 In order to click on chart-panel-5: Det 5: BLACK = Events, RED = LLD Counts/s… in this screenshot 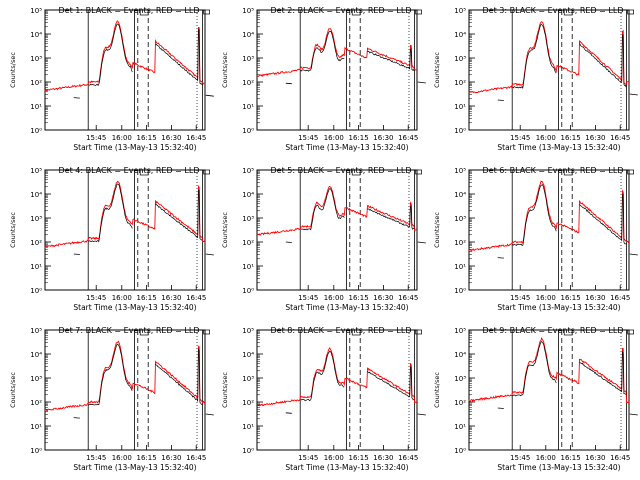, I will do `click(323, 239)`.